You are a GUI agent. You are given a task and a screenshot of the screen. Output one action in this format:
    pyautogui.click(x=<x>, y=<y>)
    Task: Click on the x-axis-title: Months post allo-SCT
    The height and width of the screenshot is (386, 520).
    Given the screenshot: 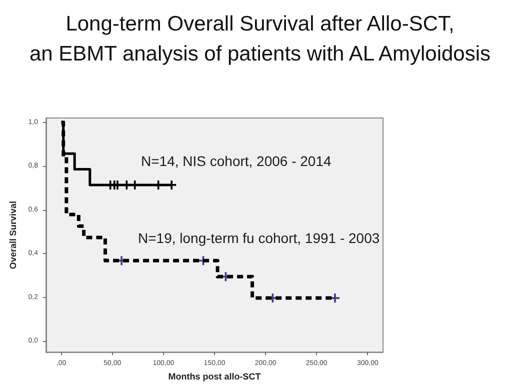 What is the action you would take?
    pyautogui.click(x=215, y=377)
    